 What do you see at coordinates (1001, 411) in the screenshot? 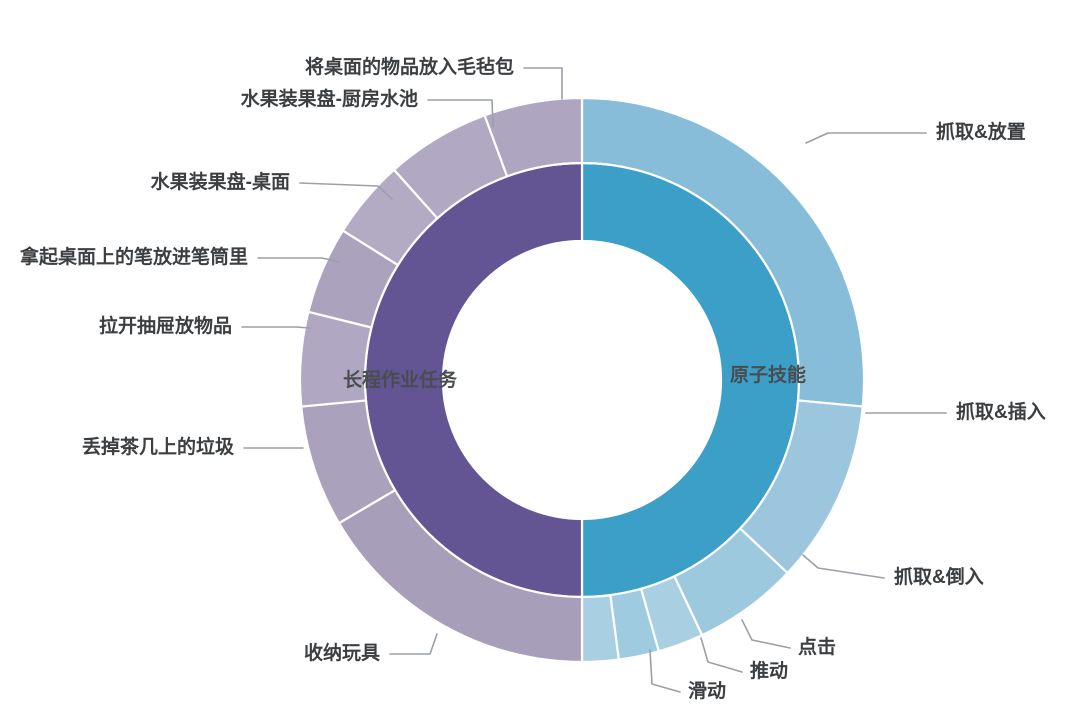
I see `segment-label: 抓取&插入` at bounding box center [1001, 411].